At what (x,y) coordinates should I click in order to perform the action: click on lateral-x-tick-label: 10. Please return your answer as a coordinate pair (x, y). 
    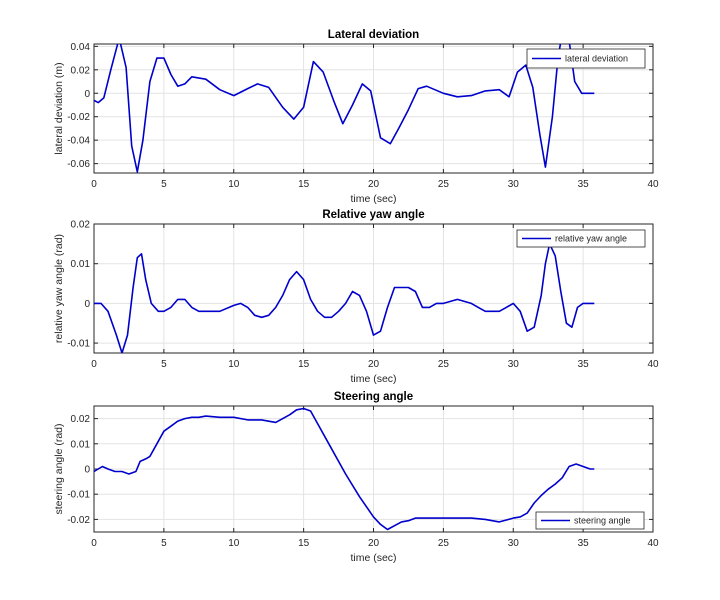
    Looking at the image, I should click on (234, 184).